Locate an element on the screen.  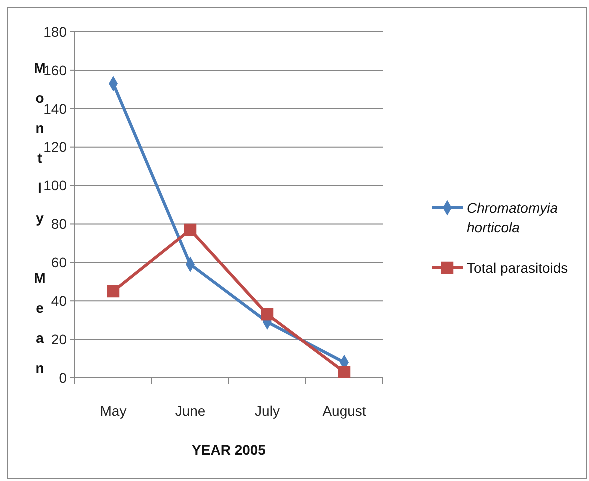
legend-label: Total parasitoids is located at coordinates (517, 268).